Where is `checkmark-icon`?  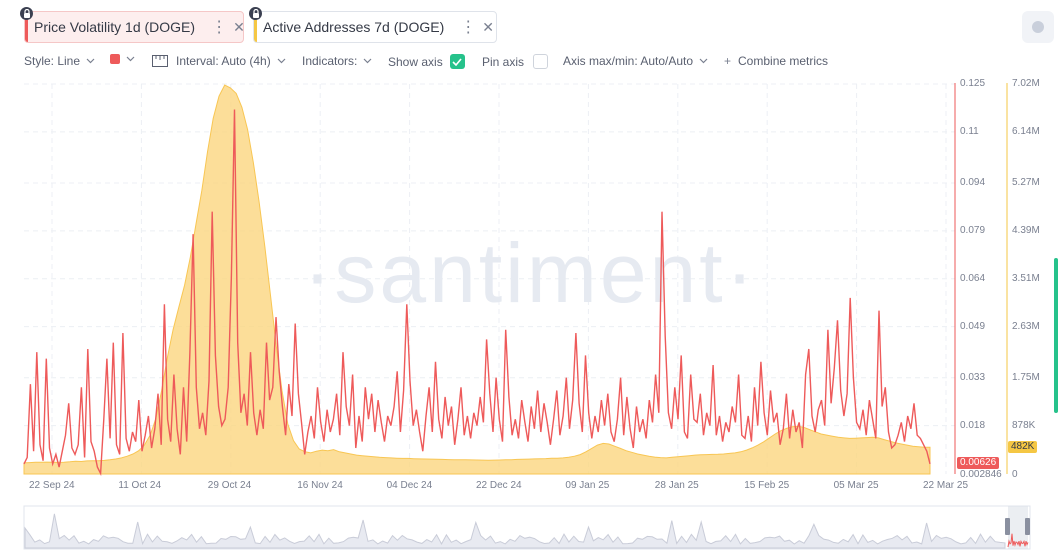 checkmark-icon is located at coordinates (457, 61).